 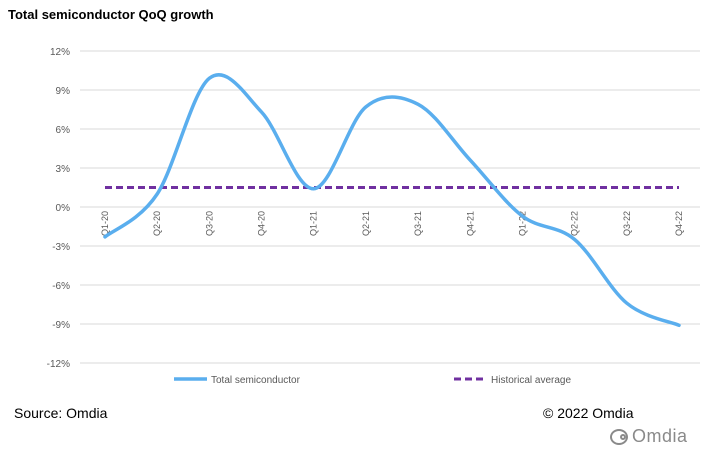 What do you see at coordinates (470, 223) in the screenshot?
I see `x-tick-label: Q4-21` at bounding box center [470, 223].